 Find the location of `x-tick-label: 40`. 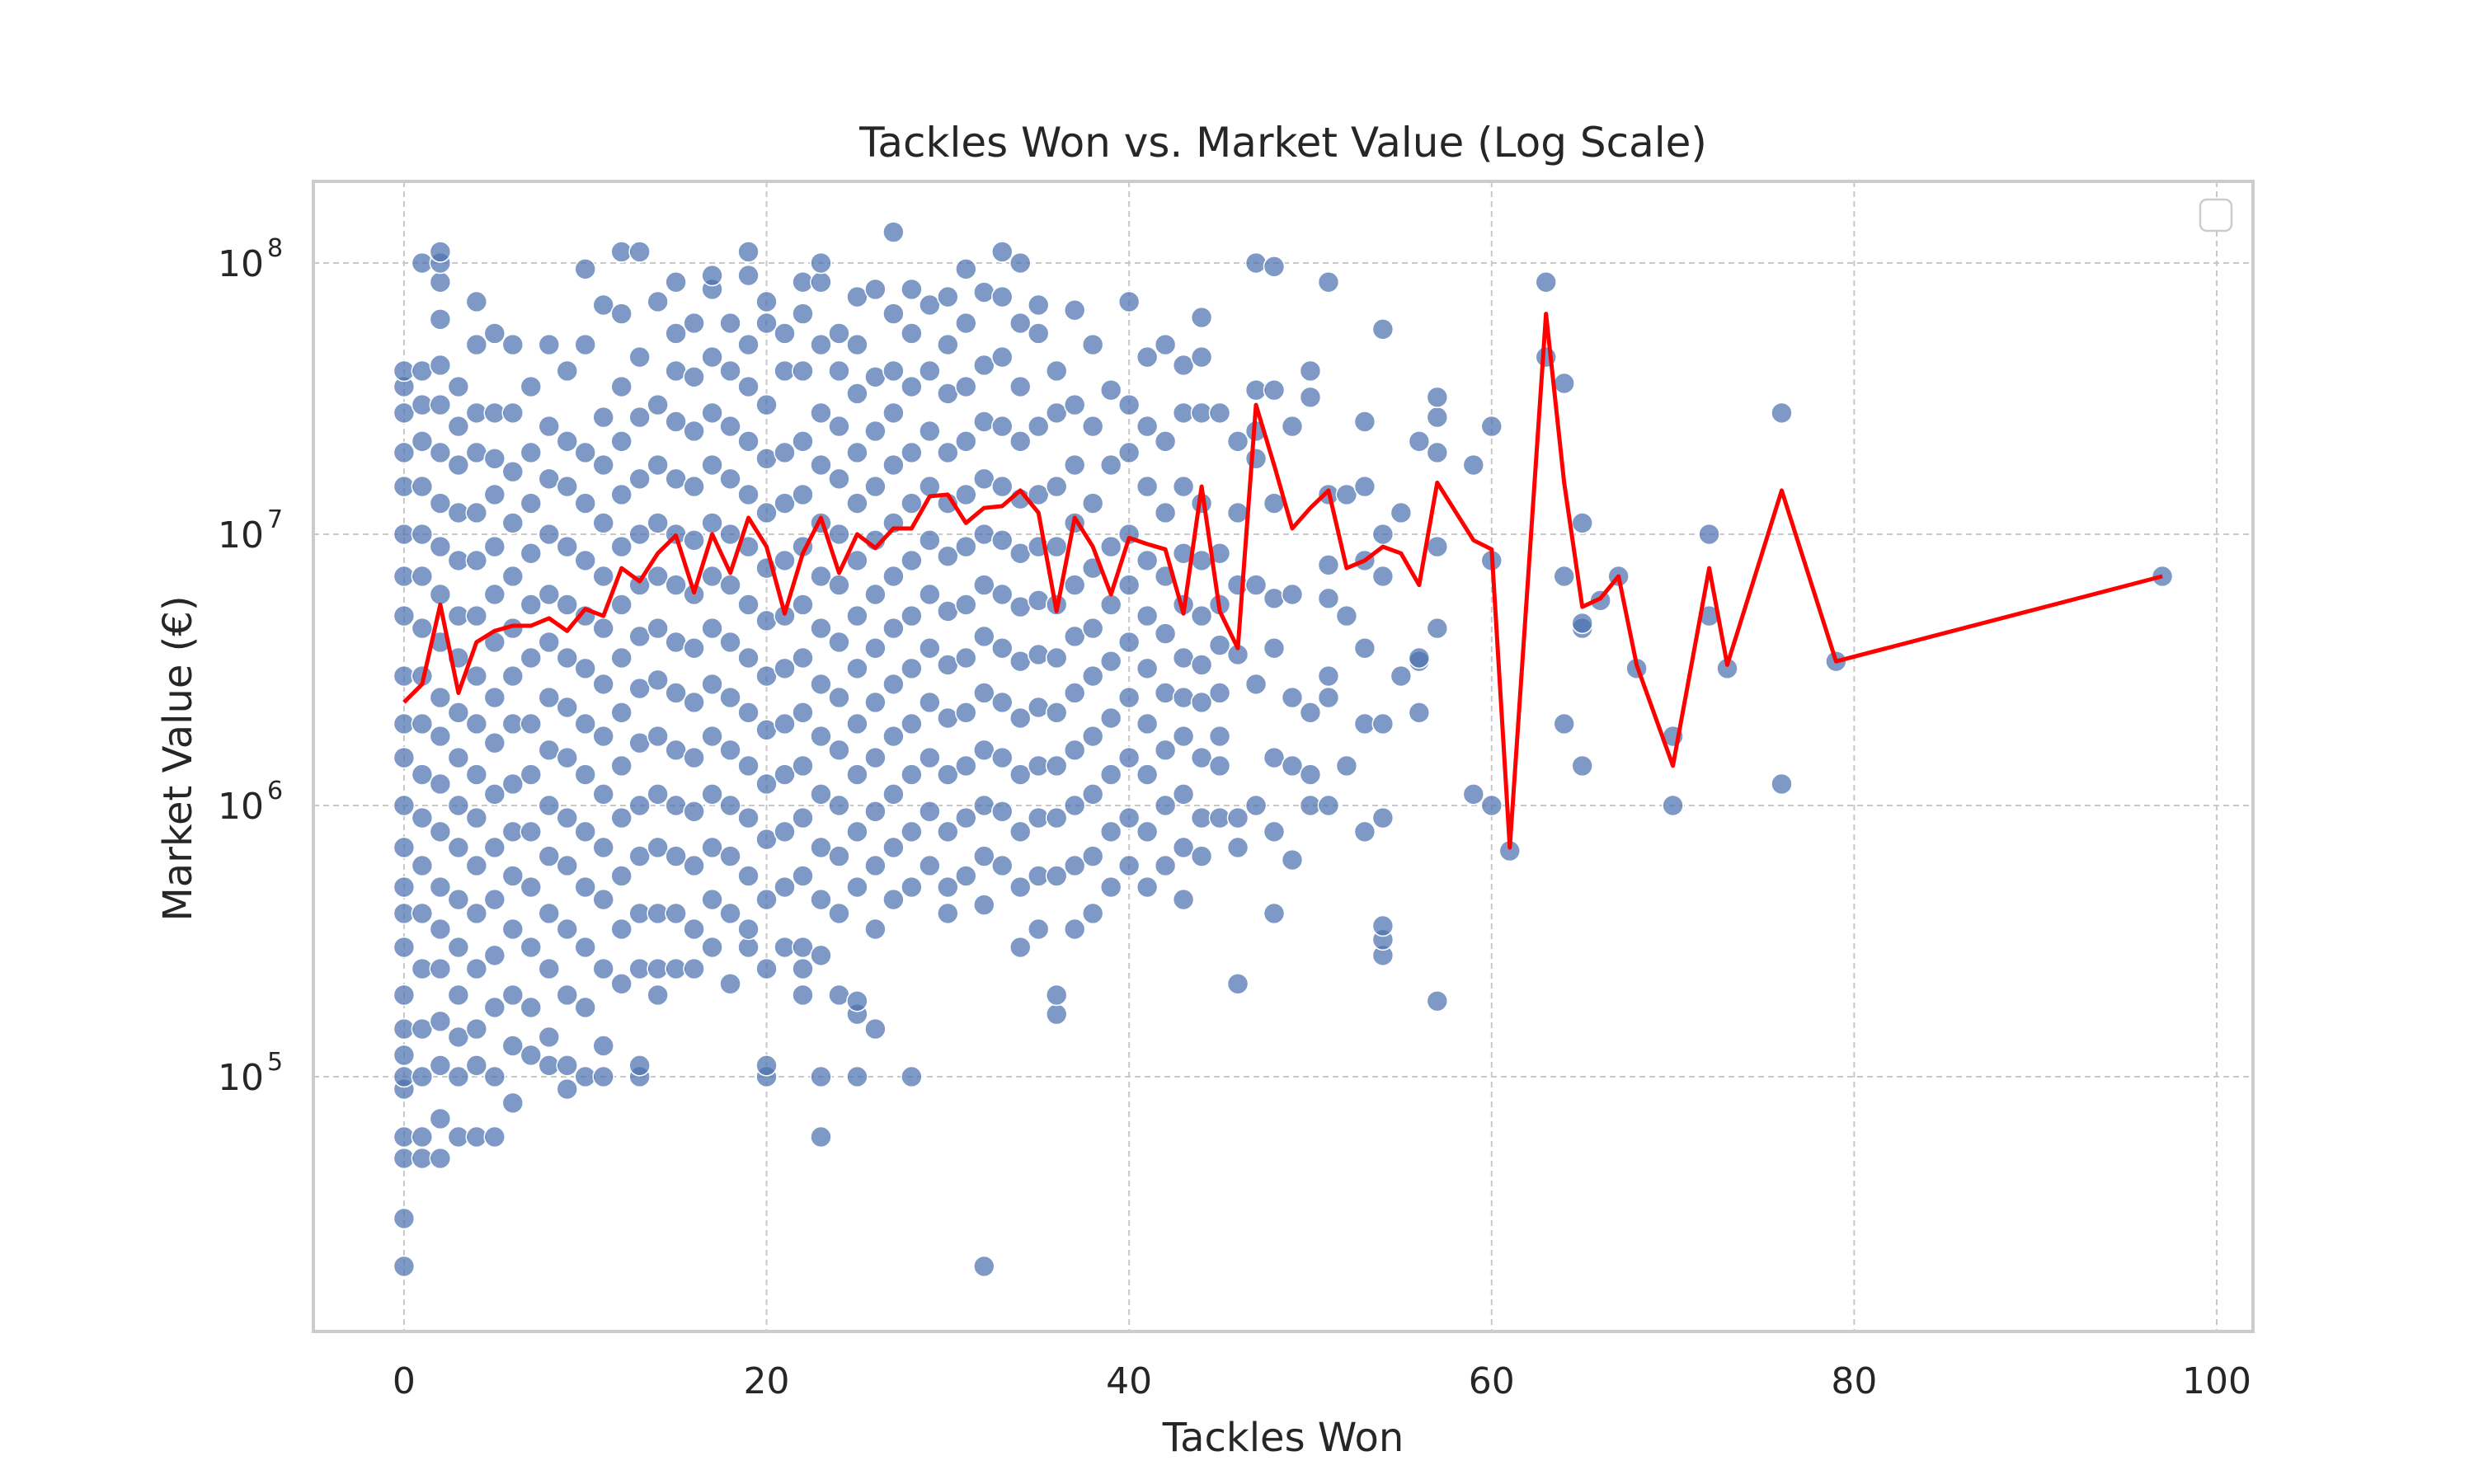

x-tick-label: 40 is located at coordinates (1129, 1381).